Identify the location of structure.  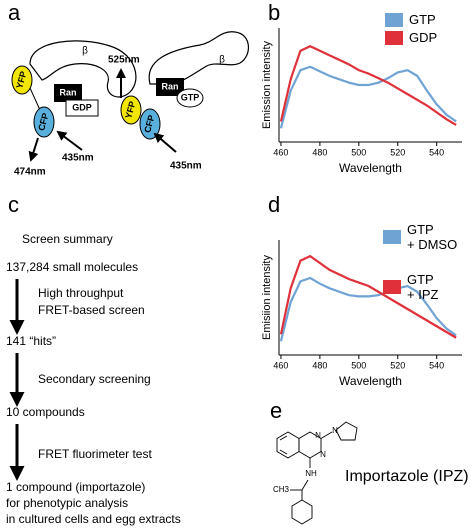
(317, 473).